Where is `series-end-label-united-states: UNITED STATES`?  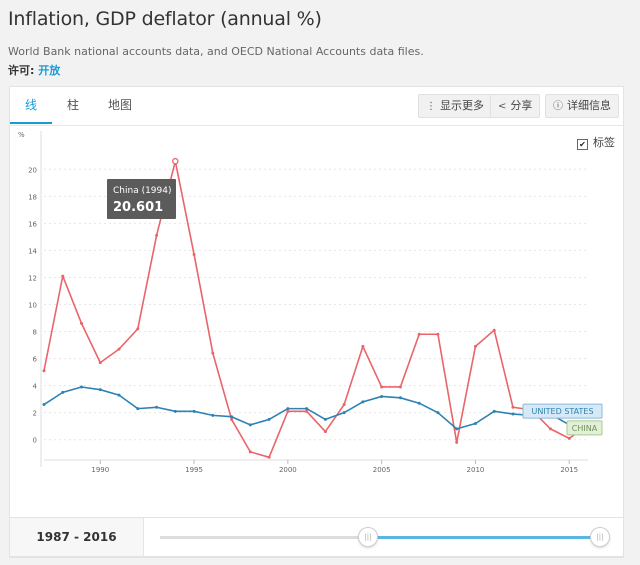 series-end-label-united-states: UNITED STATES is located at coordinates (562, 411).